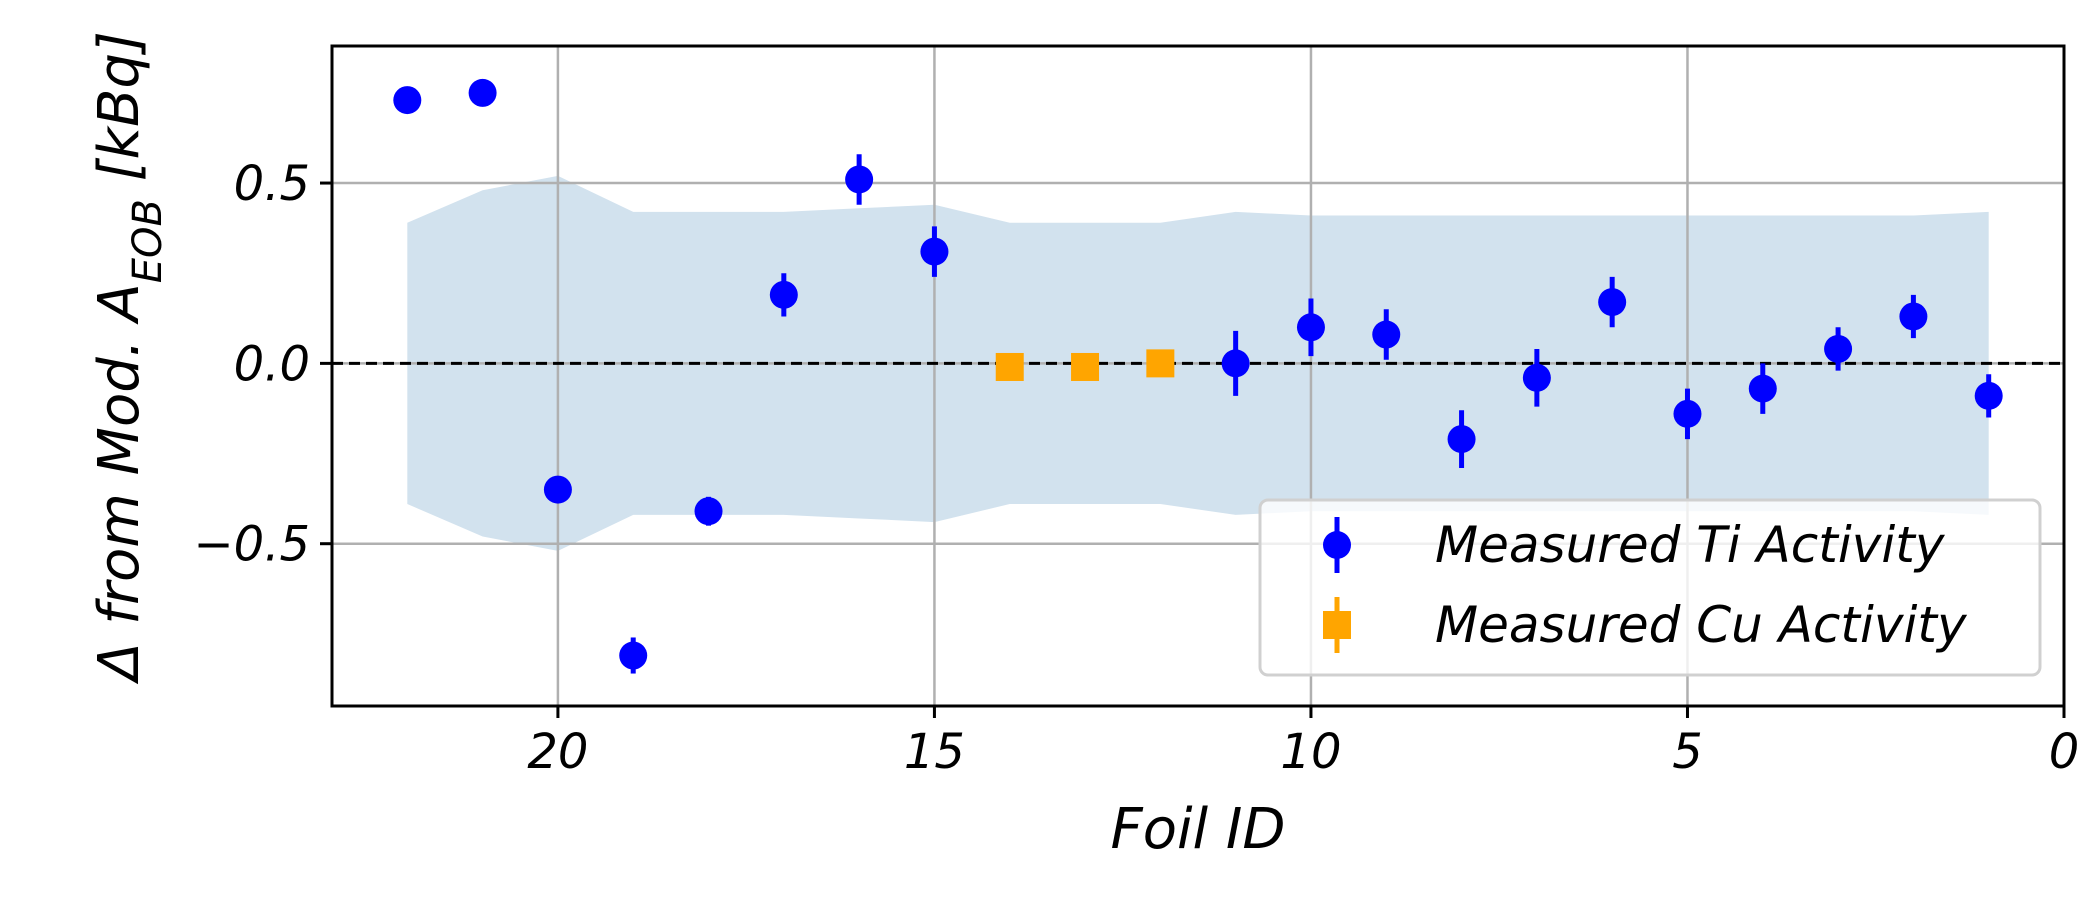 Image resolution: width=2100 pixels, height=905 pixels. What do you see at coordinates (1310, 752) in the screenshot?
I see `x-tick-label: 10` at bounding box center [1310, 752].